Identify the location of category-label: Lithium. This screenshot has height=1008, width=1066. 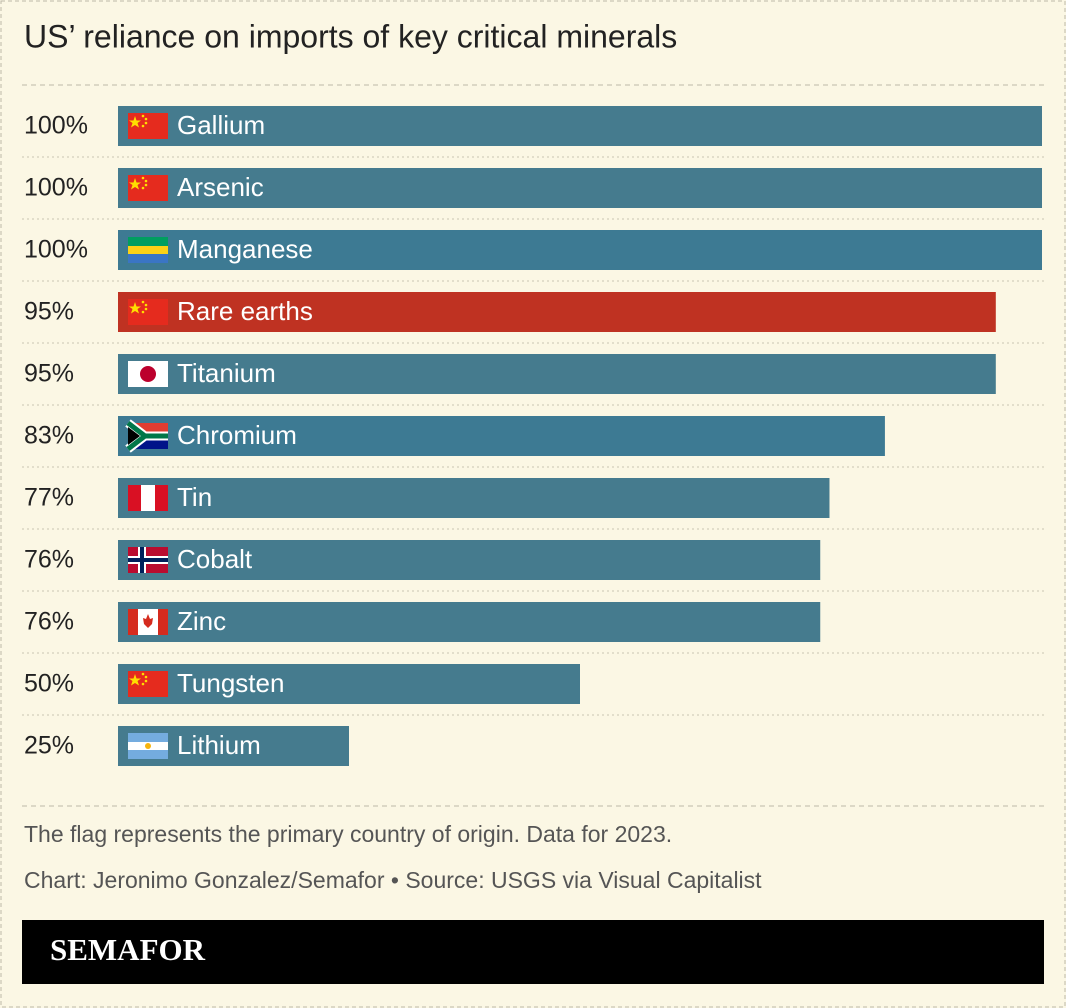
(219, 745).